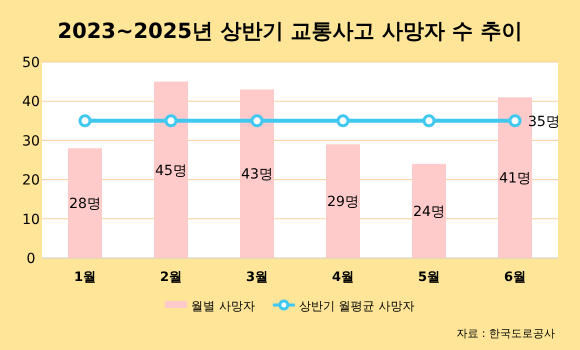 The height and width of the screenshot is (350, 580). I want to click on y-tick-label: 30, so click(31, 141).